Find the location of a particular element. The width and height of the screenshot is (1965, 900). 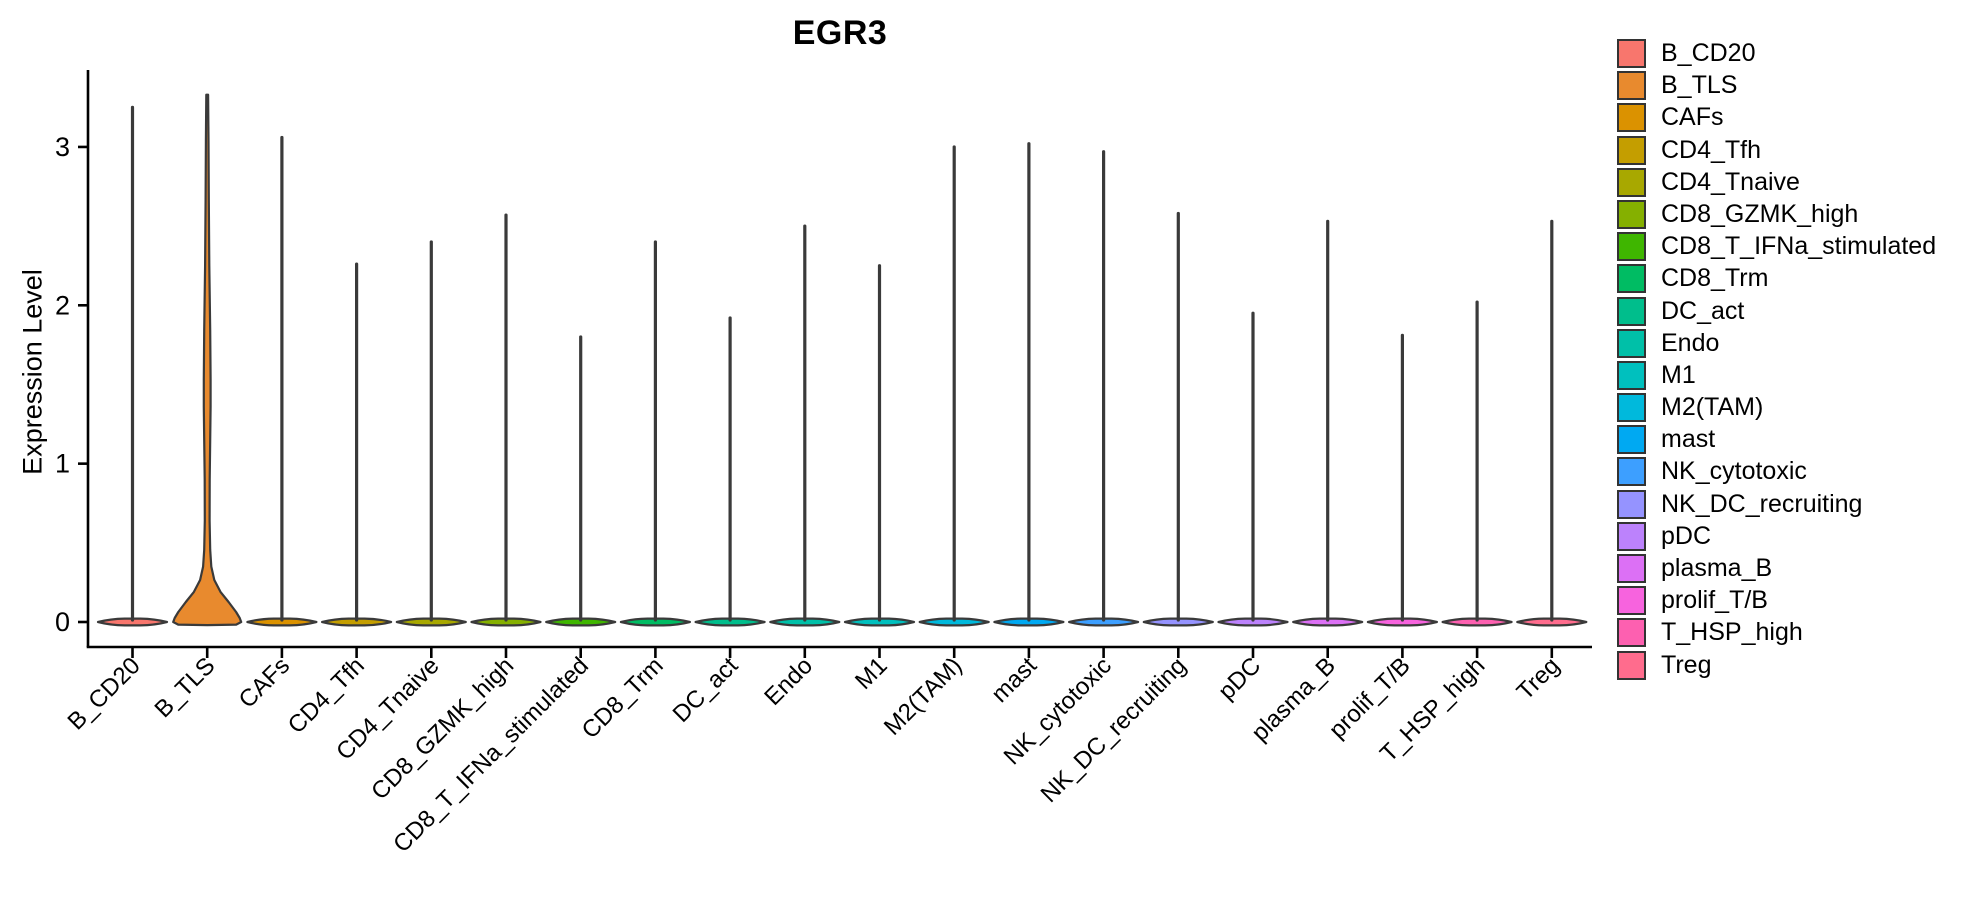

x-tick-label-mast: mast is located at coordinates (1014, 680).